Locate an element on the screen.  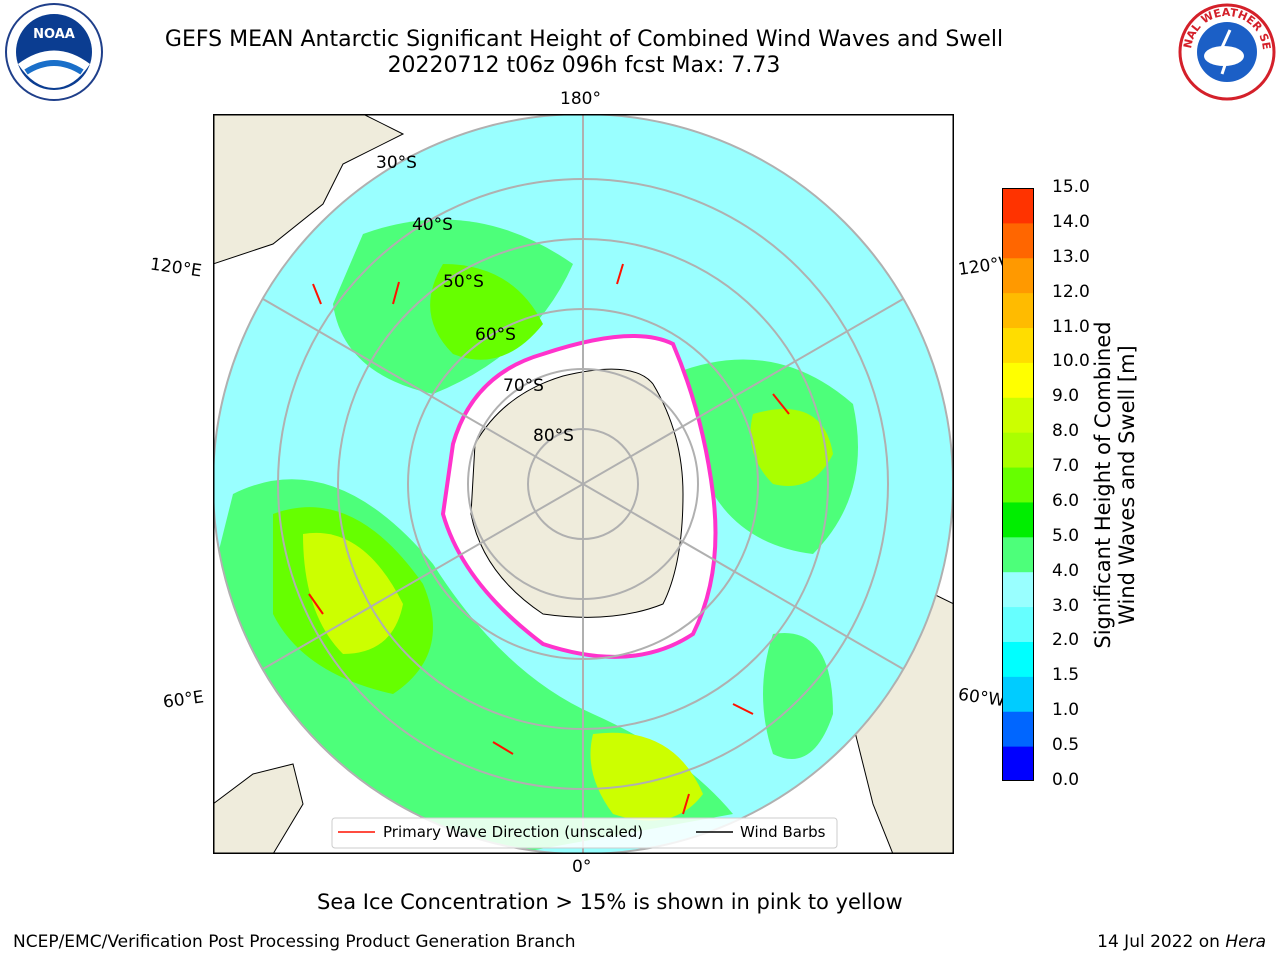
lat-label-60s: 60°S is located at coordinates (495, 335).